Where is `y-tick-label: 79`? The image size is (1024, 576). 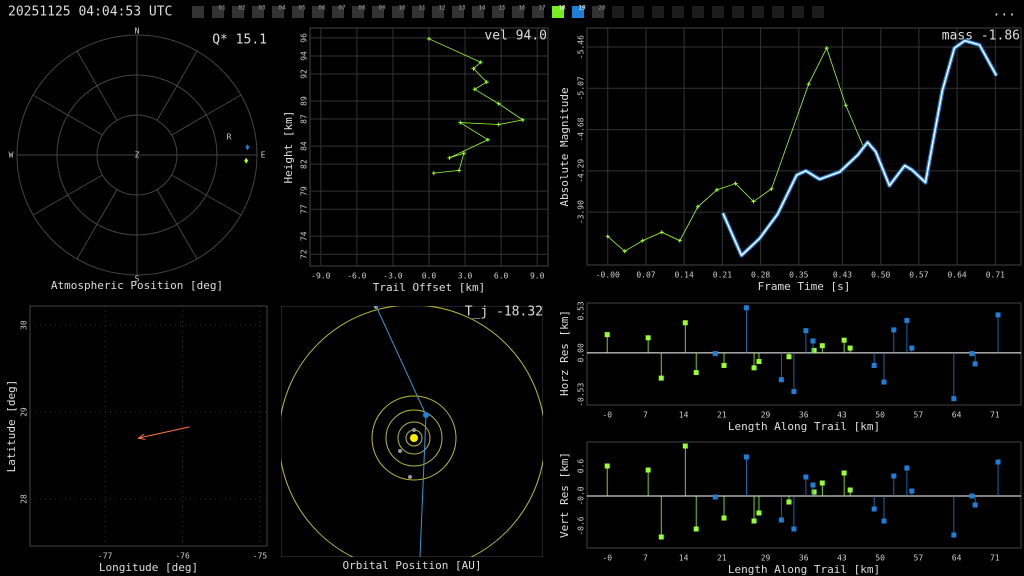 y-tick-label: 79 is located at coordinates (304, 191).